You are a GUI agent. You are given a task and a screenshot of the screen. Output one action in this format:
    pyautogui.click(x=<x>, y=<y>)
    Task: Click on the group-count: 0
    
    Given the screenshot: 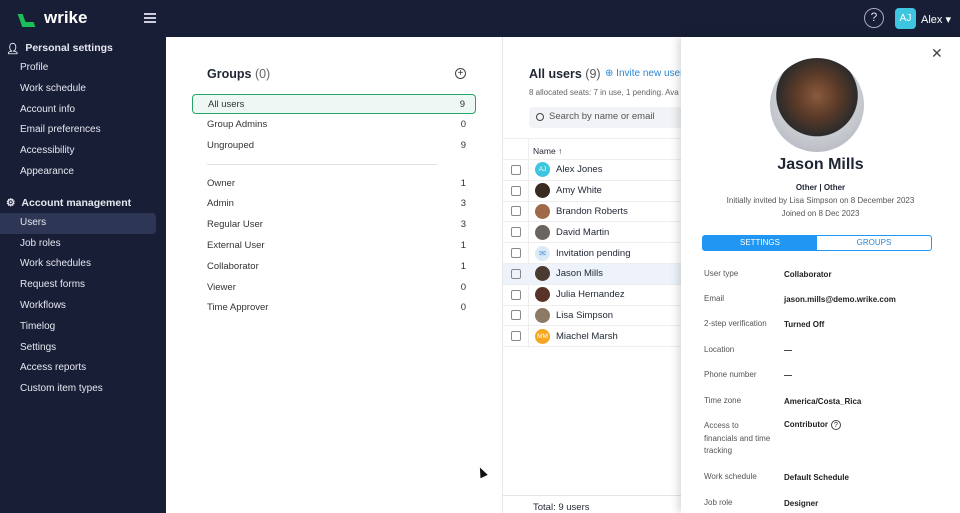 What is the action you would take?
    pyautogui.click(x=463, y=308)
    